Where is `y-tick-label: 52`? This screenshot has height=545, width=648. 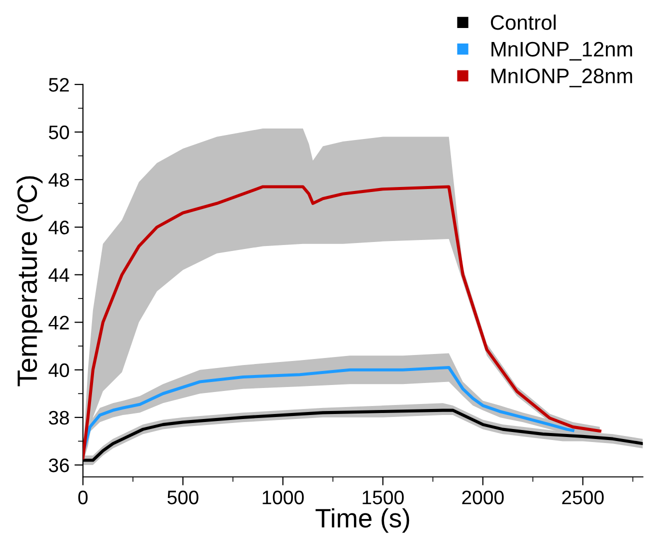
y-tick-label: 52 is located at coordinates (58, 85).